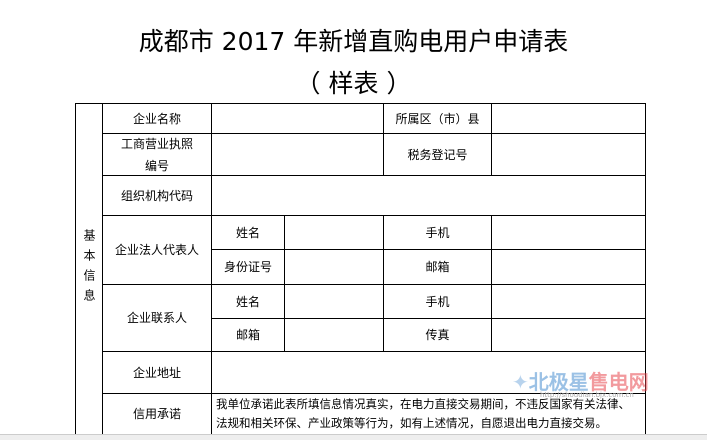 Image resolution: width=707 pixels, height=440 pixels. Describe the element at coordinates (297, 154) in the screenshot. I see `license-field` at that location.